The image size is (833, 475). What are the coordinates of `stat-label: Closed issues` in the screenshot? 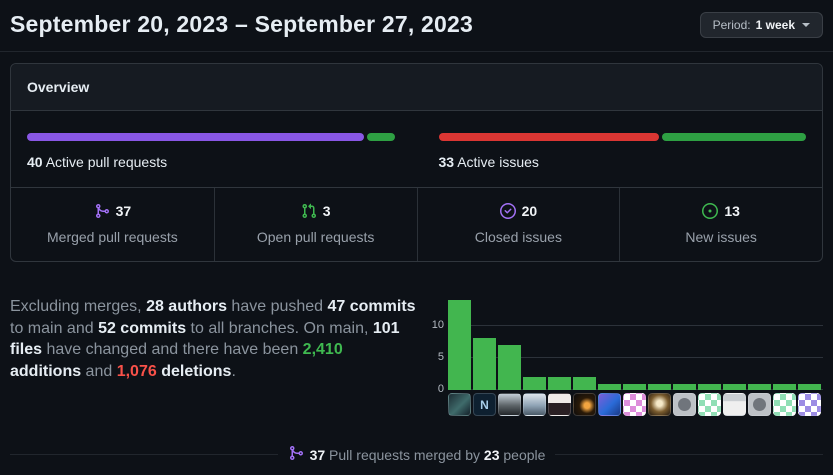 It's located at (518, 237).